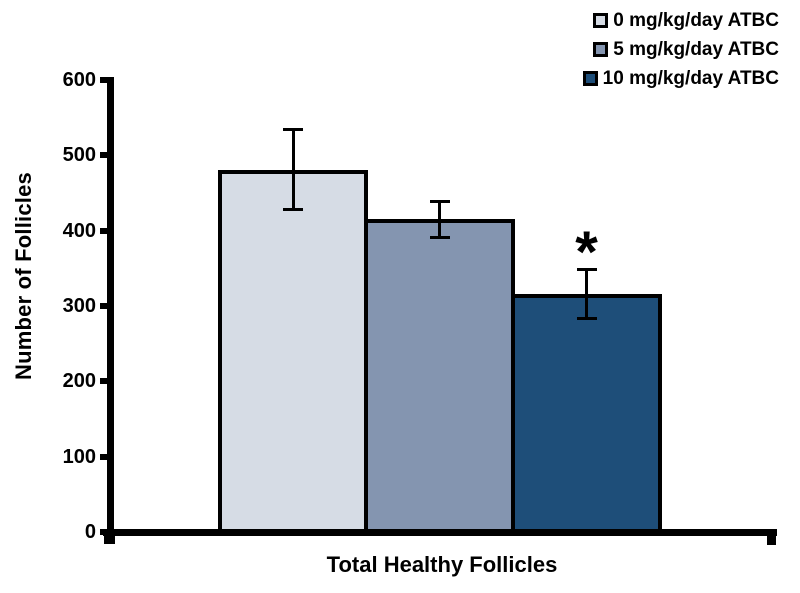 Image resolution: width=800 pixels, height=593 pixels. I want to click on legend-label: 0 mg/kg/day ATBC, so click(696, 20).